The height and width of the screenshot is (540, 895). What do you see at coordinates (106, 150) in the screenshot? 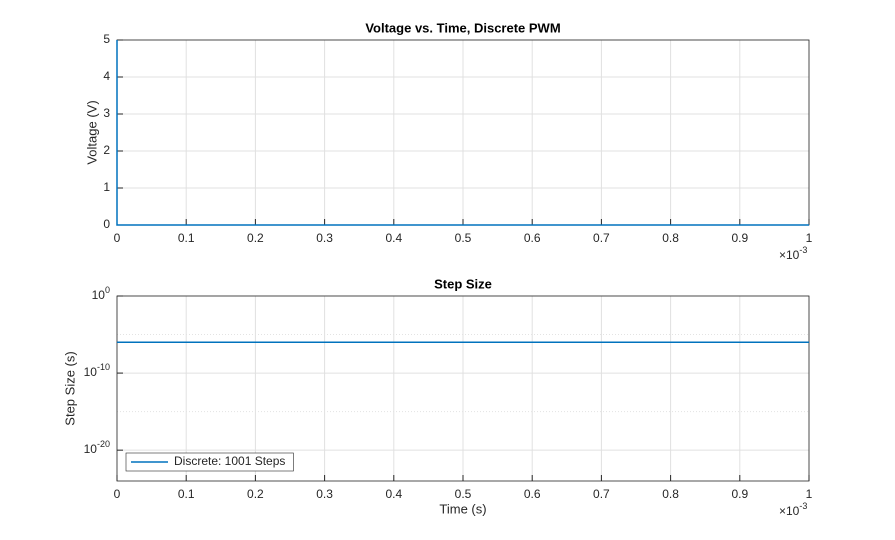
I see `y-tick-label: 2` at bounding box center [106, 150].